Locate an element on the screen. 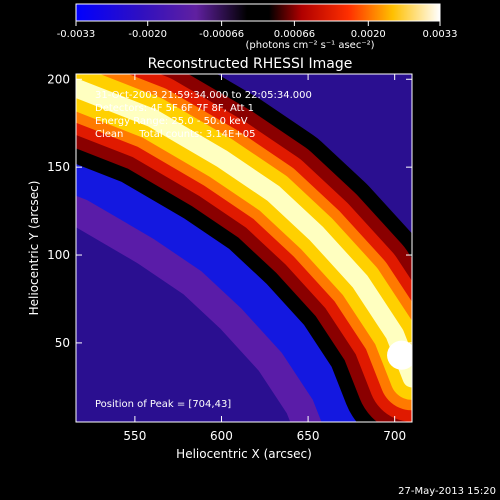 This screenshot has height=500, width=500. y-tick-label: 100 is located at coordinates (58, 255).